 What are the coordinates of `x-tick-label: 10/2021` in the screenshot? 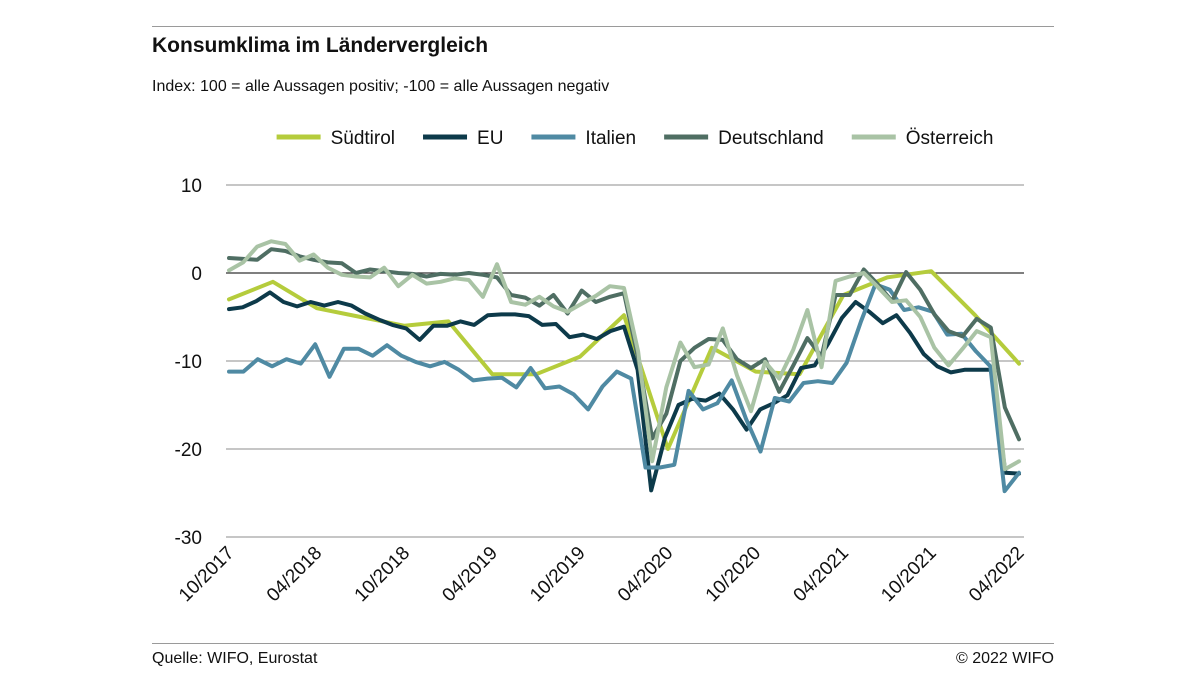 It's located at (908, 574).